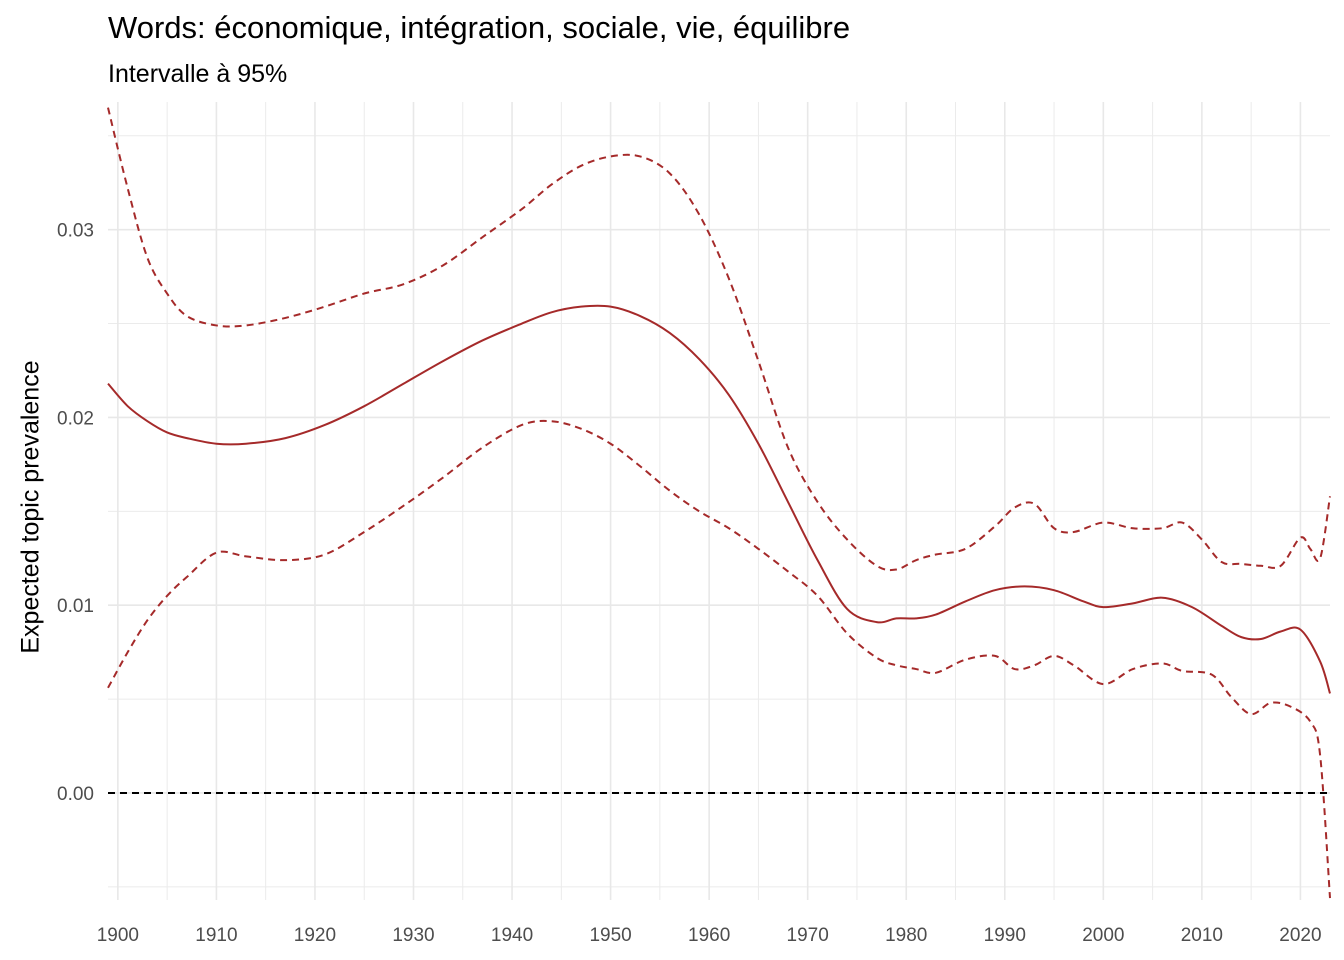  Describe the element at coordinates (75, 606) in the screenshot. I see `y-tick-label: 0.01` at that location.